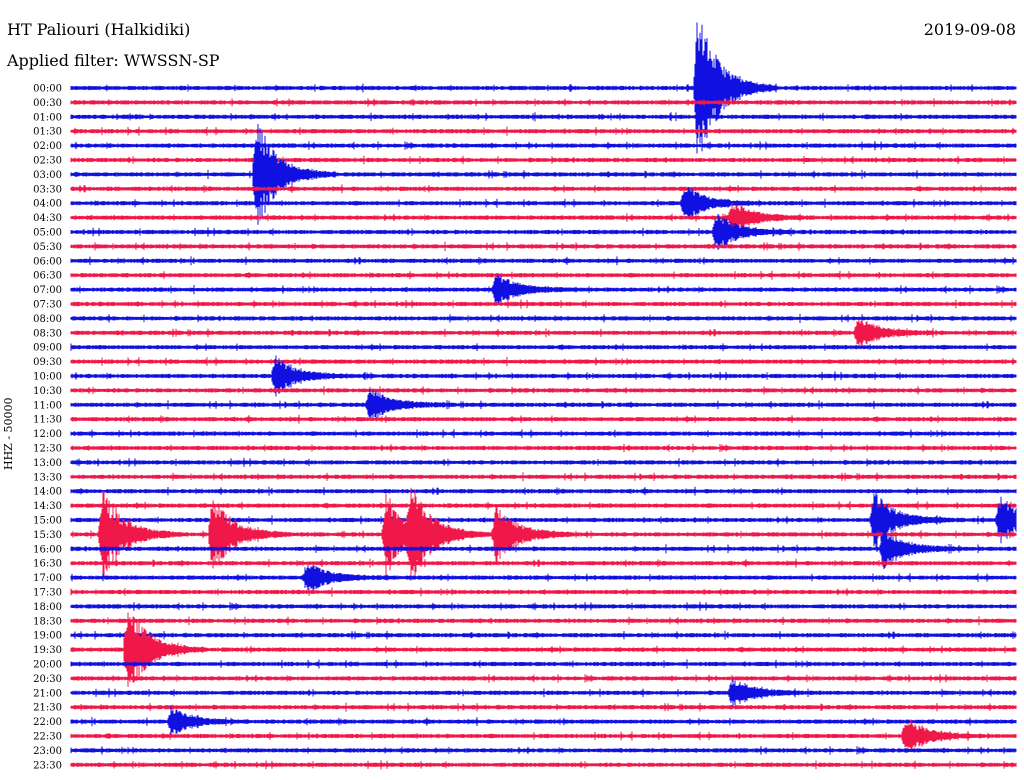 This screenshot has height=780, width=1024. What do you see at coordinates (47, 607) in the screenshot?
I see `row-time-label: 18:00` at bounding box center [47, 607].